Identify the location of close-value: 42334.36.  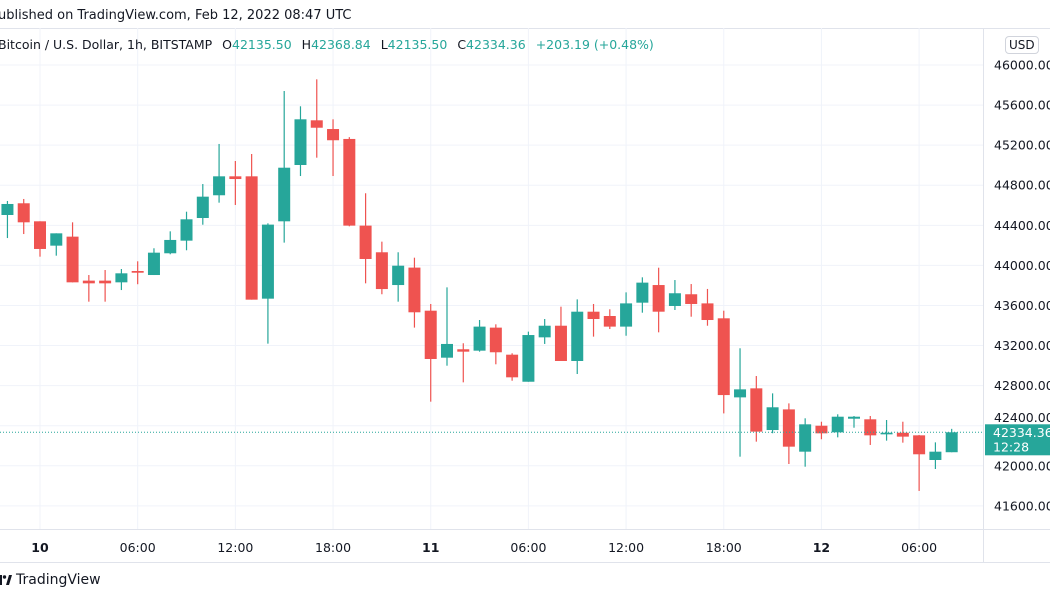
(496, 44).